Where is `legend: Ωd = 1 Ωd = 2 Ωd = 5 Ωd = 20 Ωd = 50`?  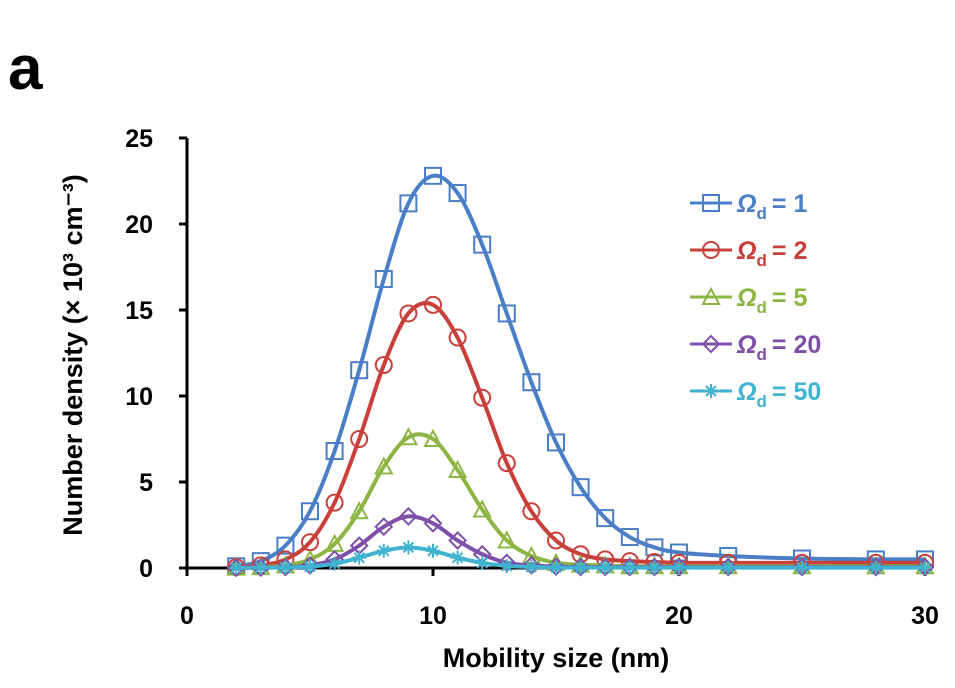 legend: Ωd = 1 Ωd = 2 Ωd = 5 Ωd = 20 Ωd = 50 is located at coordinates (755, 300).